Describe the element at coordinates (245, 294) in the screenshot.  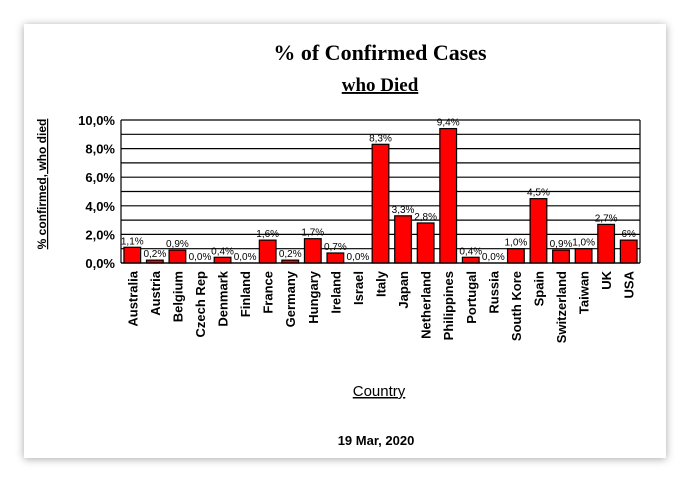
I see `x-tick-label: Finland` at that location.